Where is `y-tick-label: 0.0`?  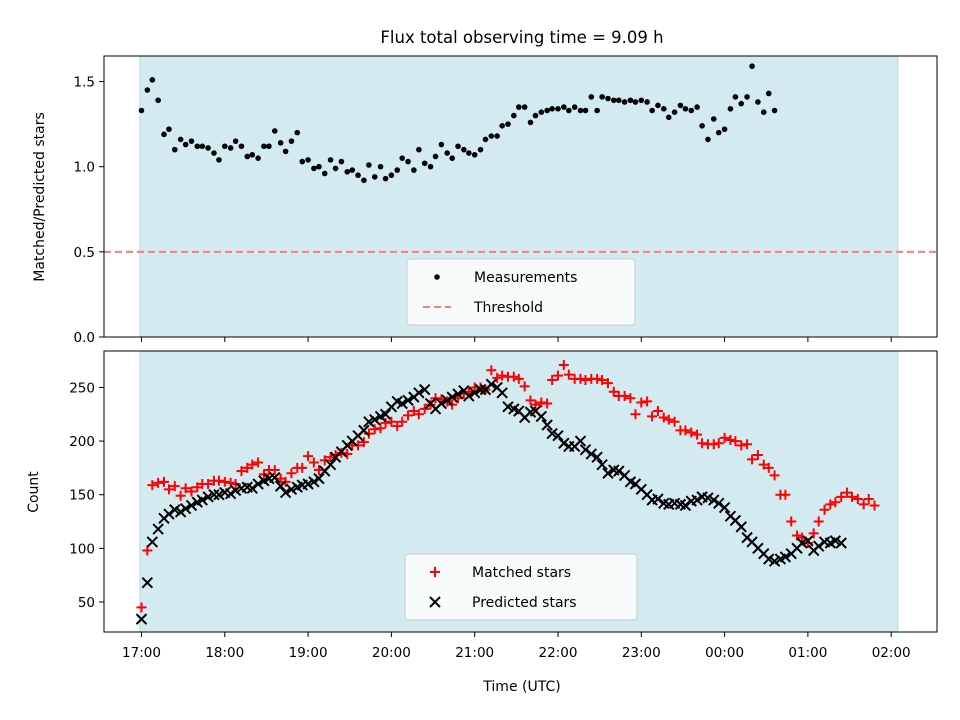
y-tick-label: 0.0 is located at coordinates (84, 338).